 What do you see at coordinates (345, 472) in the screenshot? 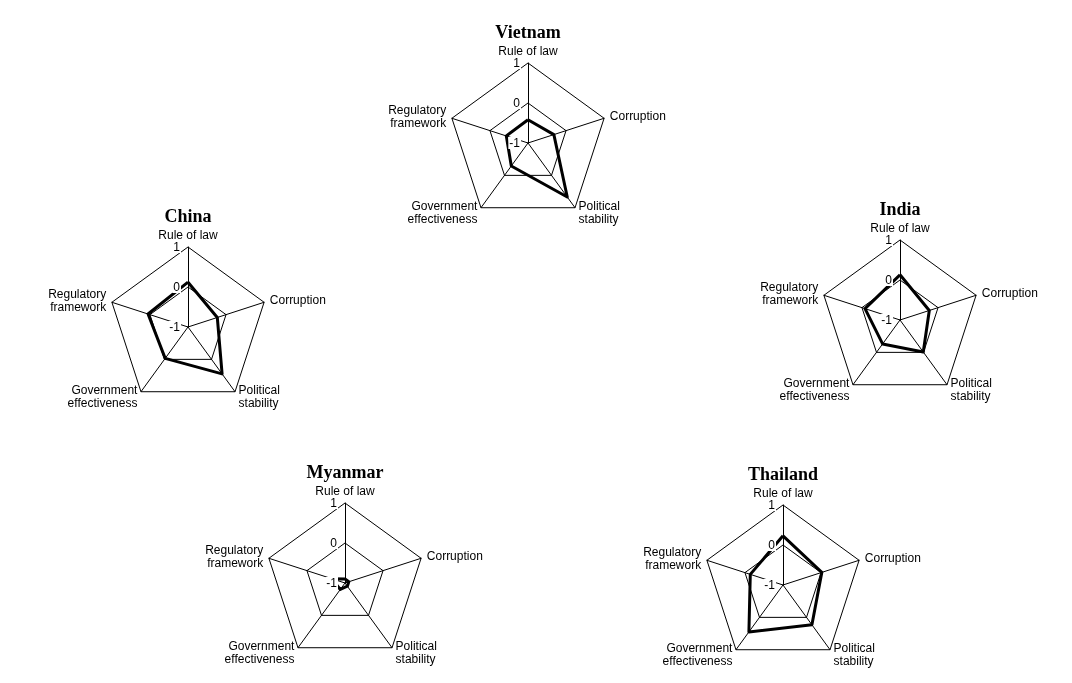
I see `chart-title: Myanmar` at bounding box center [345, 472].